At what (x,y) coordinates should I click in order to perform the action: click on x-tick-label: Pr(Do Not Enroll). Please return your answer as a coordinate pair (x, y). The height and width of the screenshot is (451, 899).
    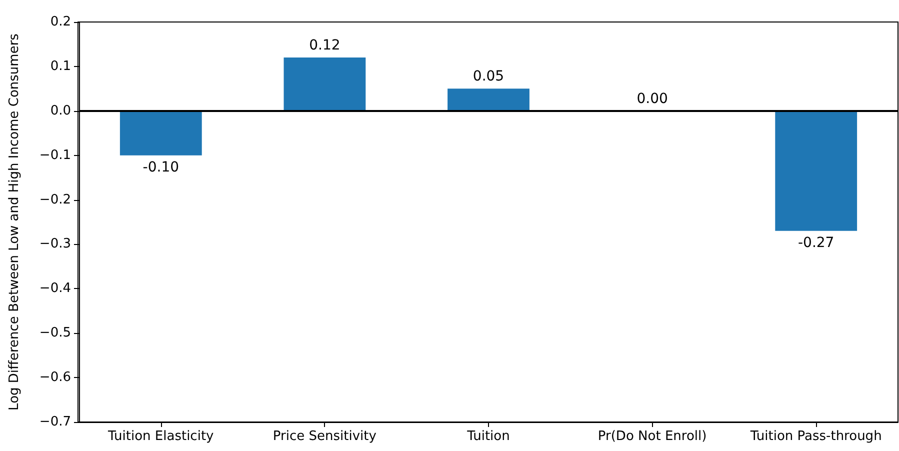
    Looking at the image, I should click on (652, 436).